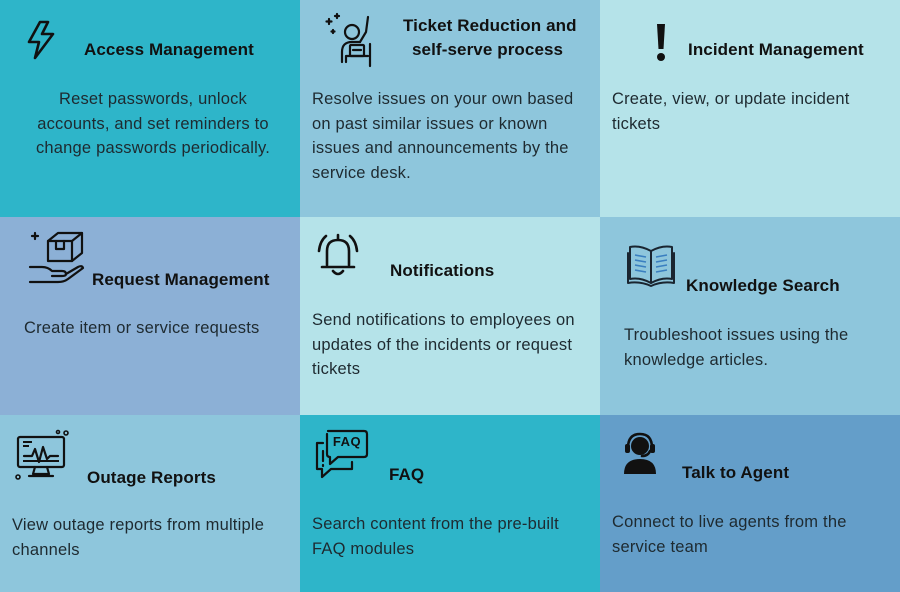 This screenshot has width=900, height=592. Describe the element at coordinates (56, 257) in the screenshot. I see `box-in-hand-icon` at that location.